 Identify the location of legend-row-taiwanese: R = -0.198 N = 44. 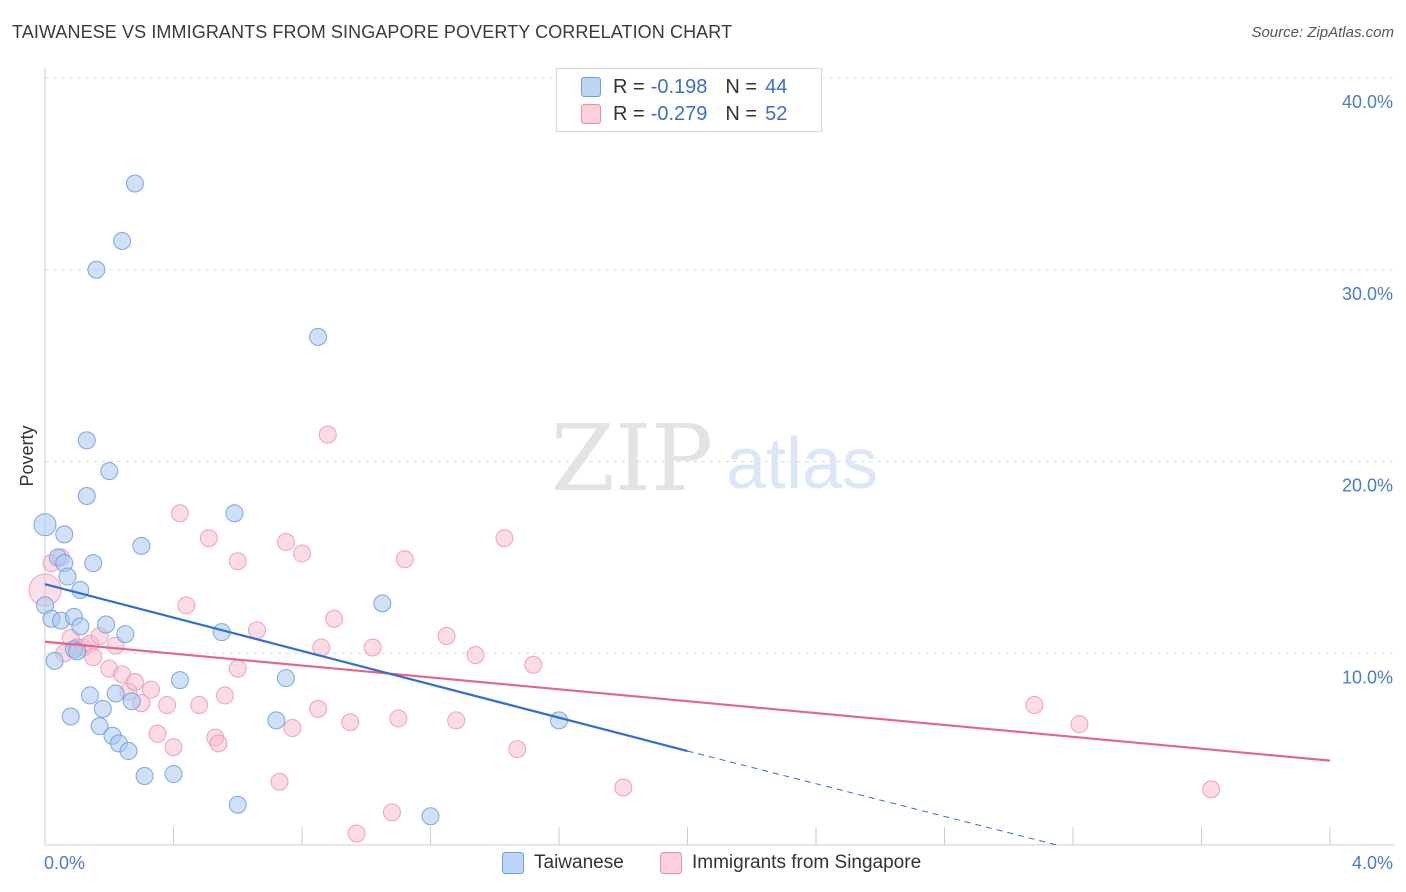
(684, 87).